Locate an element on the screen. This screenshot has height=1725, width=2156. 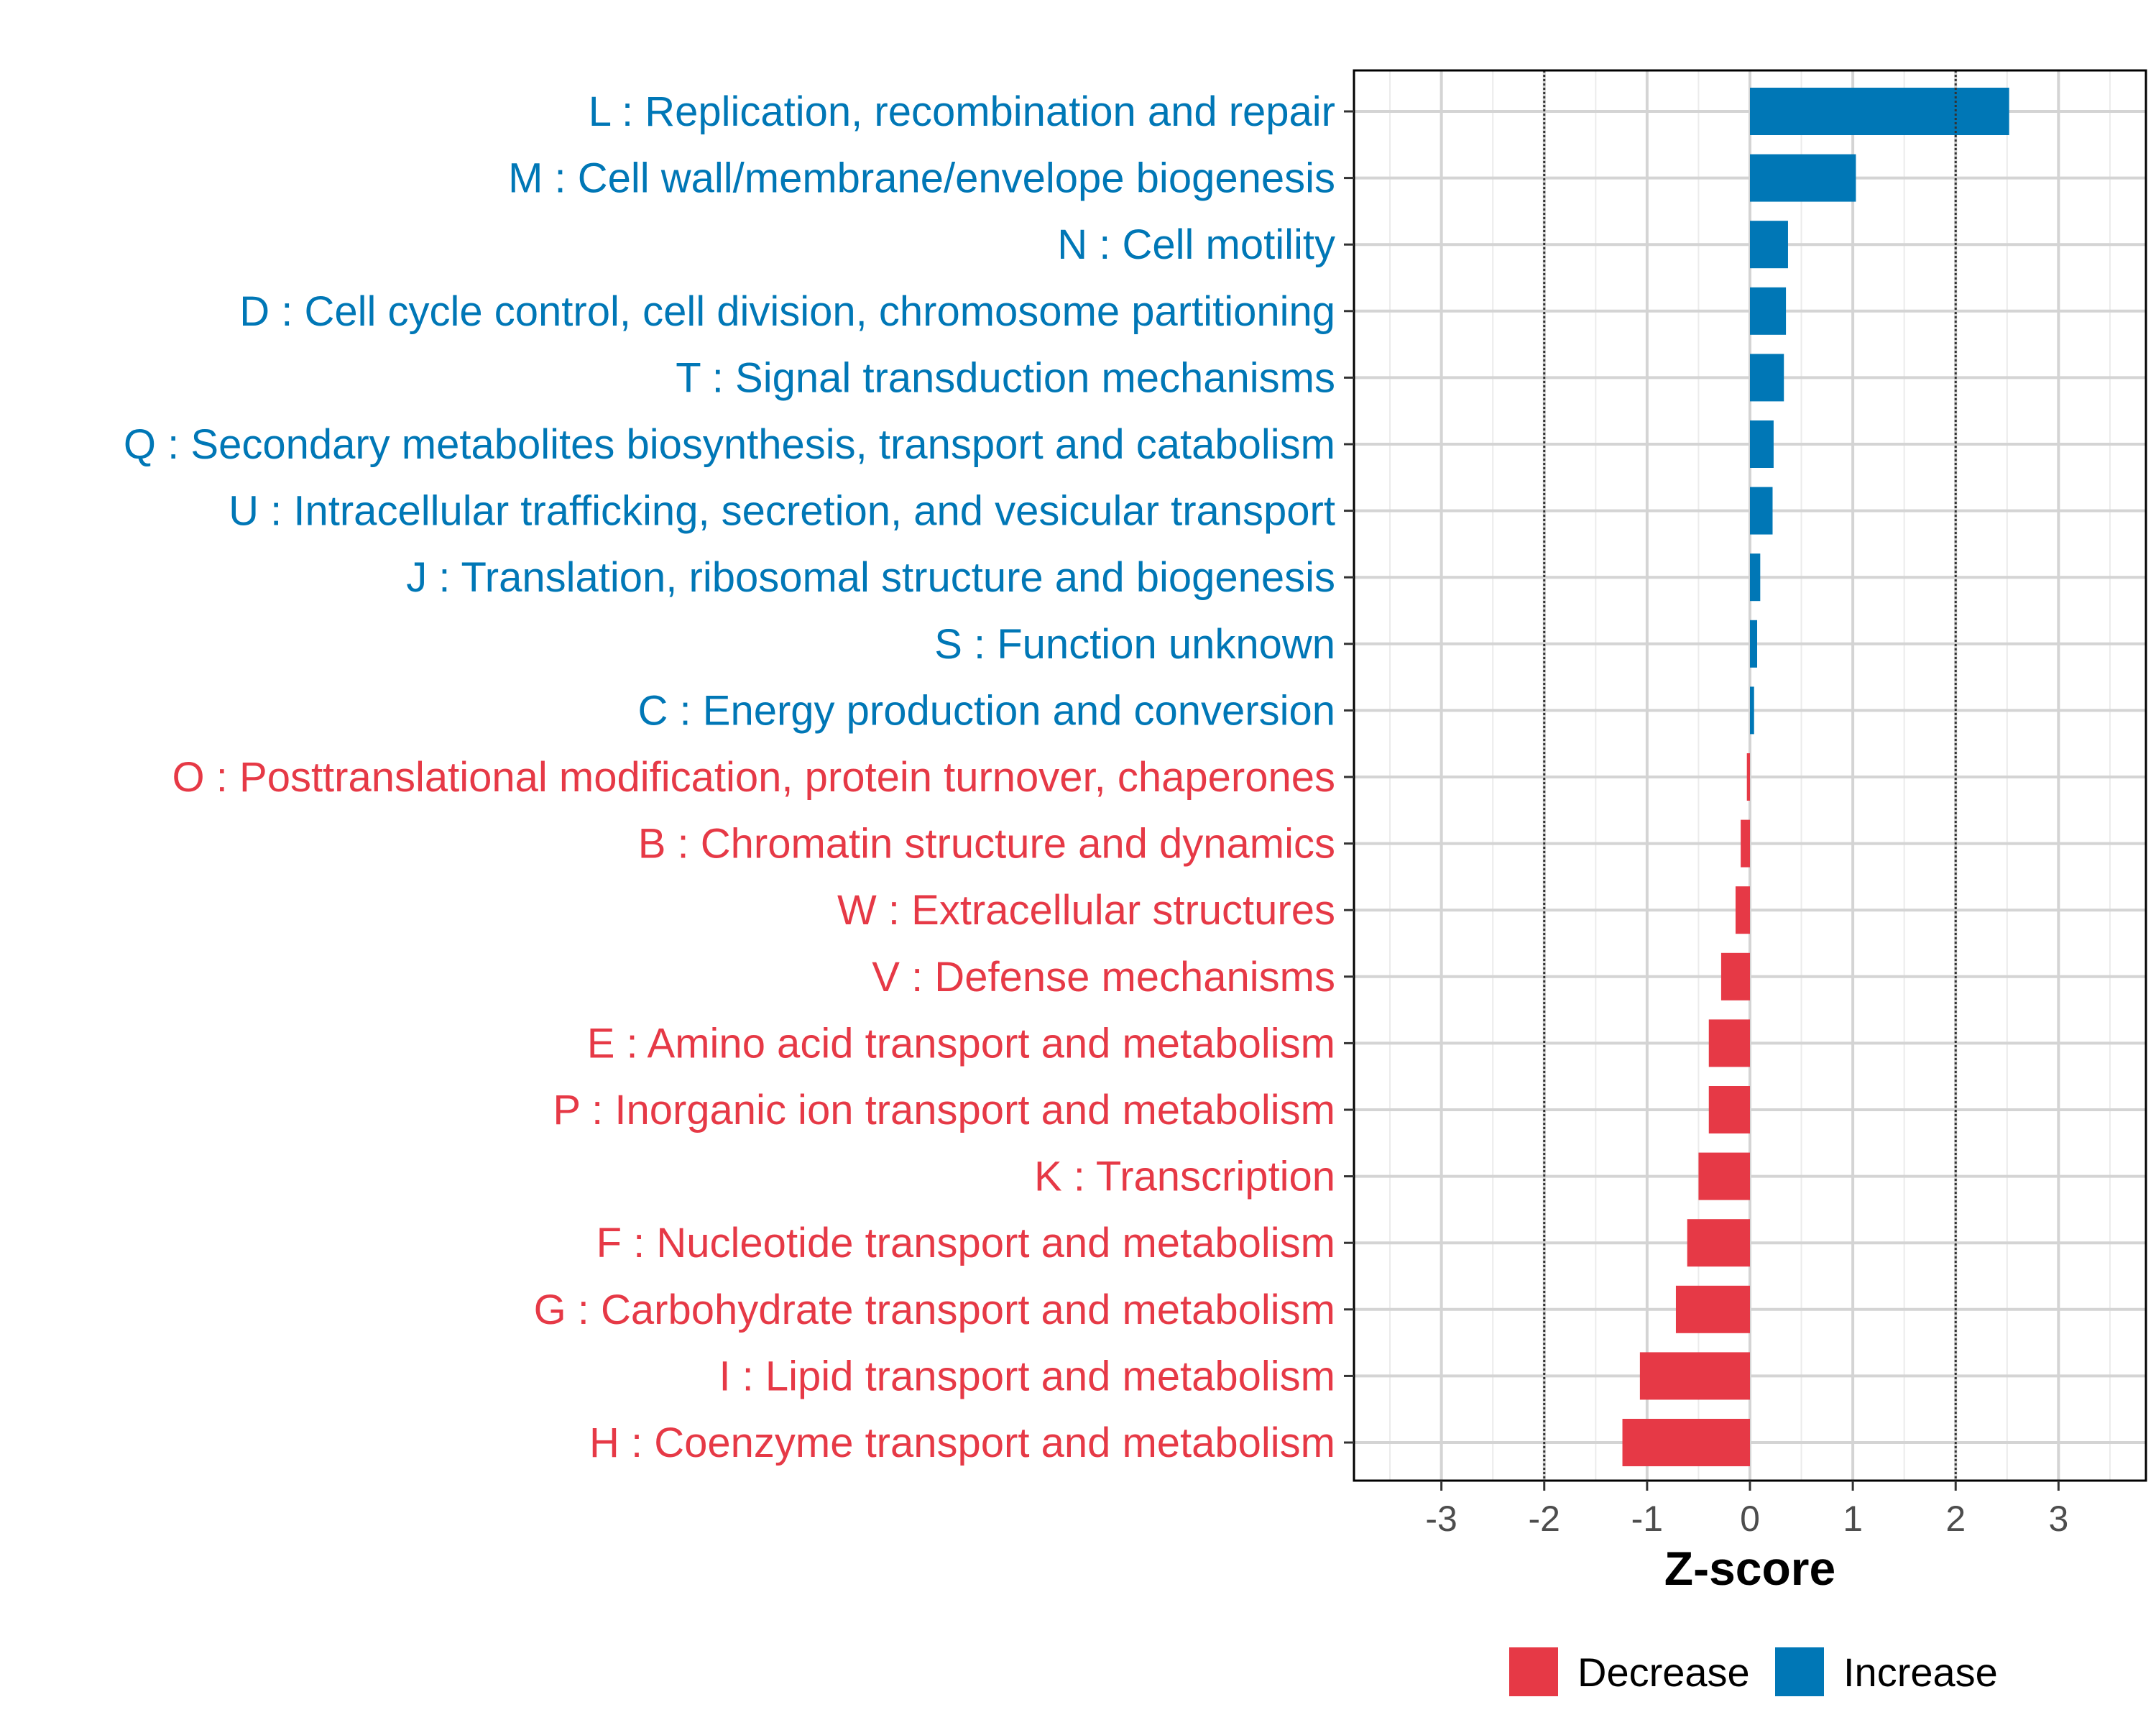
bar-j is located at coordinates (1756, 577).